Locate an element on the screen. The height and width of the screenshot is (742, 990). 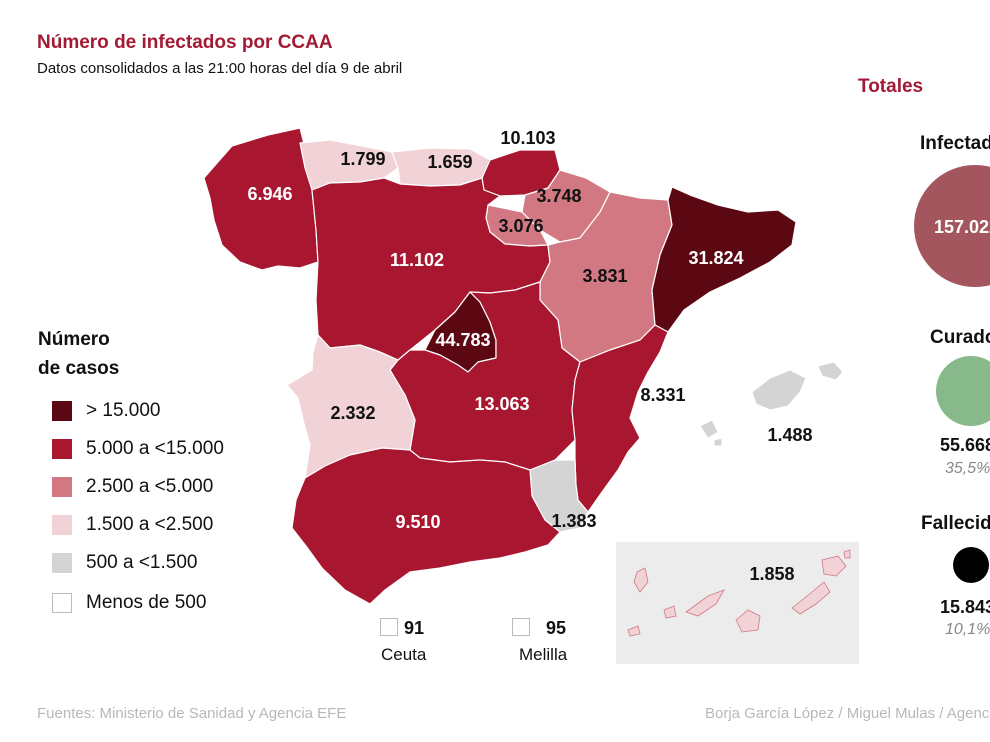
legend-item: 2.500 a <5.000 is located at coordinates (132, 487).